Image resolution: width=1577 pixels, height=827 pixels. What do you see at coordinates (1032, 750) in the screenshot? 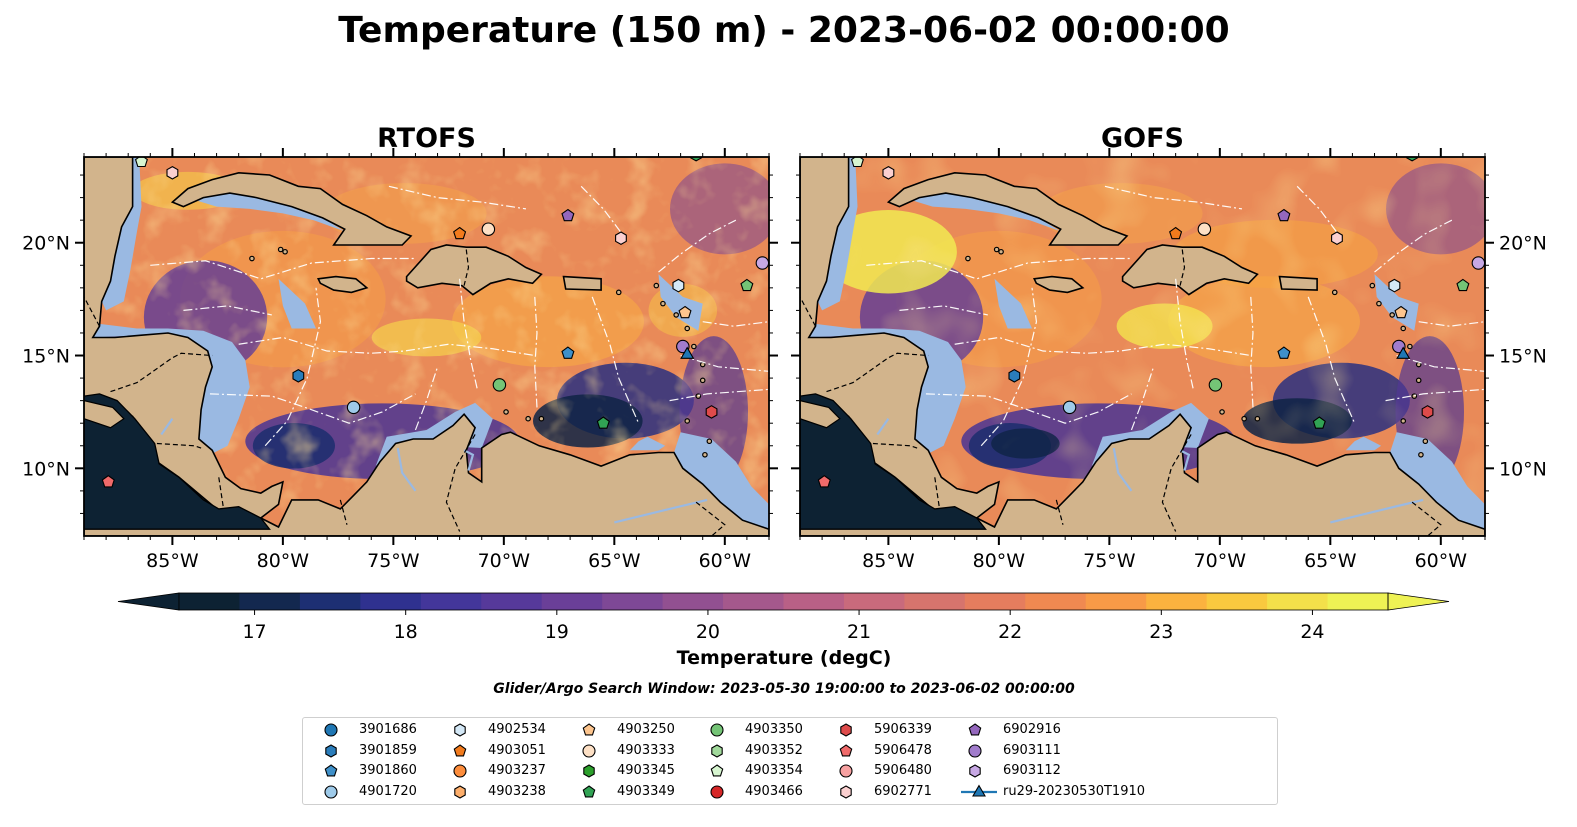
I see `legend-label: 6903111` at bounding box center [1032, 750].